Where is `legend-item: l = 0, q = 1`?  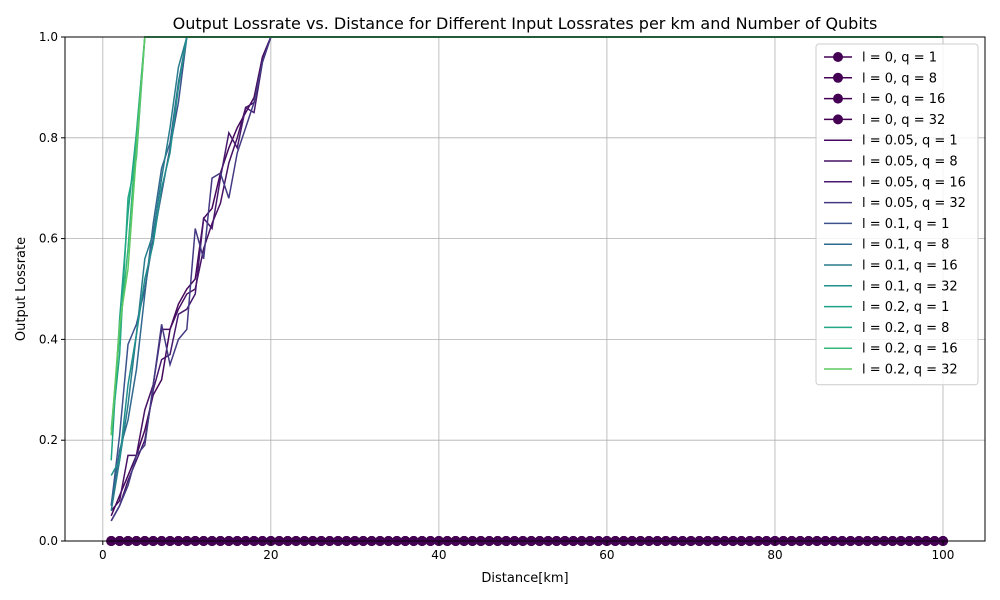
legend-item: l = 0, q = 1 is located at coordinates (880, 58).